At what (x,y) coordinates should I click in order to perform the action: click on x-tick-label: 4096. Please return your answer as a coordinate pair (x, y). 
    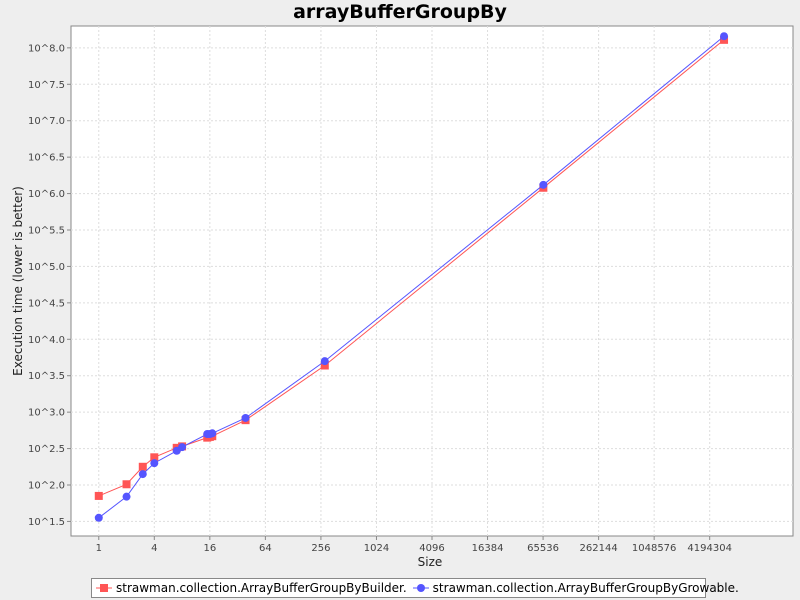
    Looking at the image, I should click on (431, 548).